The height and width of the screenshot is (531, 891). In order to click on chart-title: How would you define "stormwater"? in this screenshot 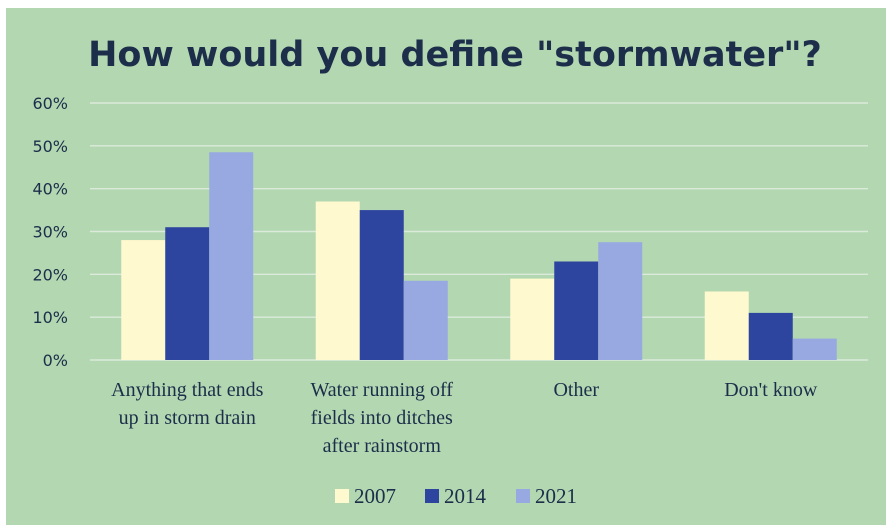, I will do `click(455, 55)`.